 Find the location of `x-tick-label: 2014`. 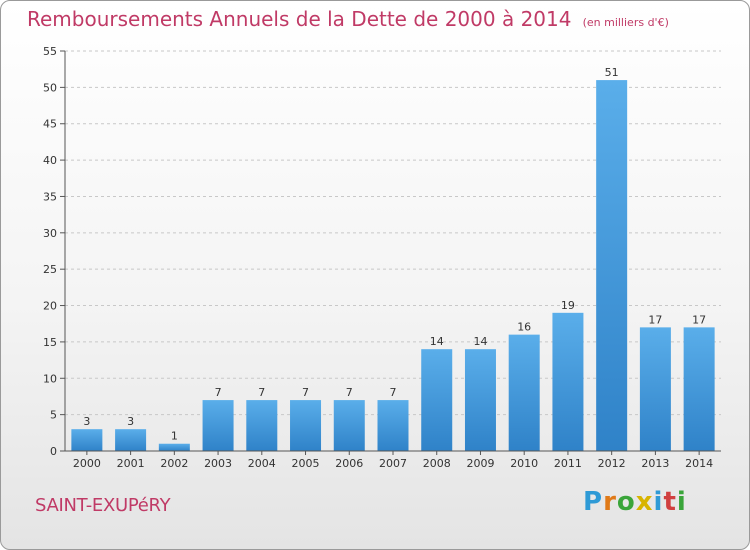

x-tick-label: 2014 is located at coordinates (699, 463).